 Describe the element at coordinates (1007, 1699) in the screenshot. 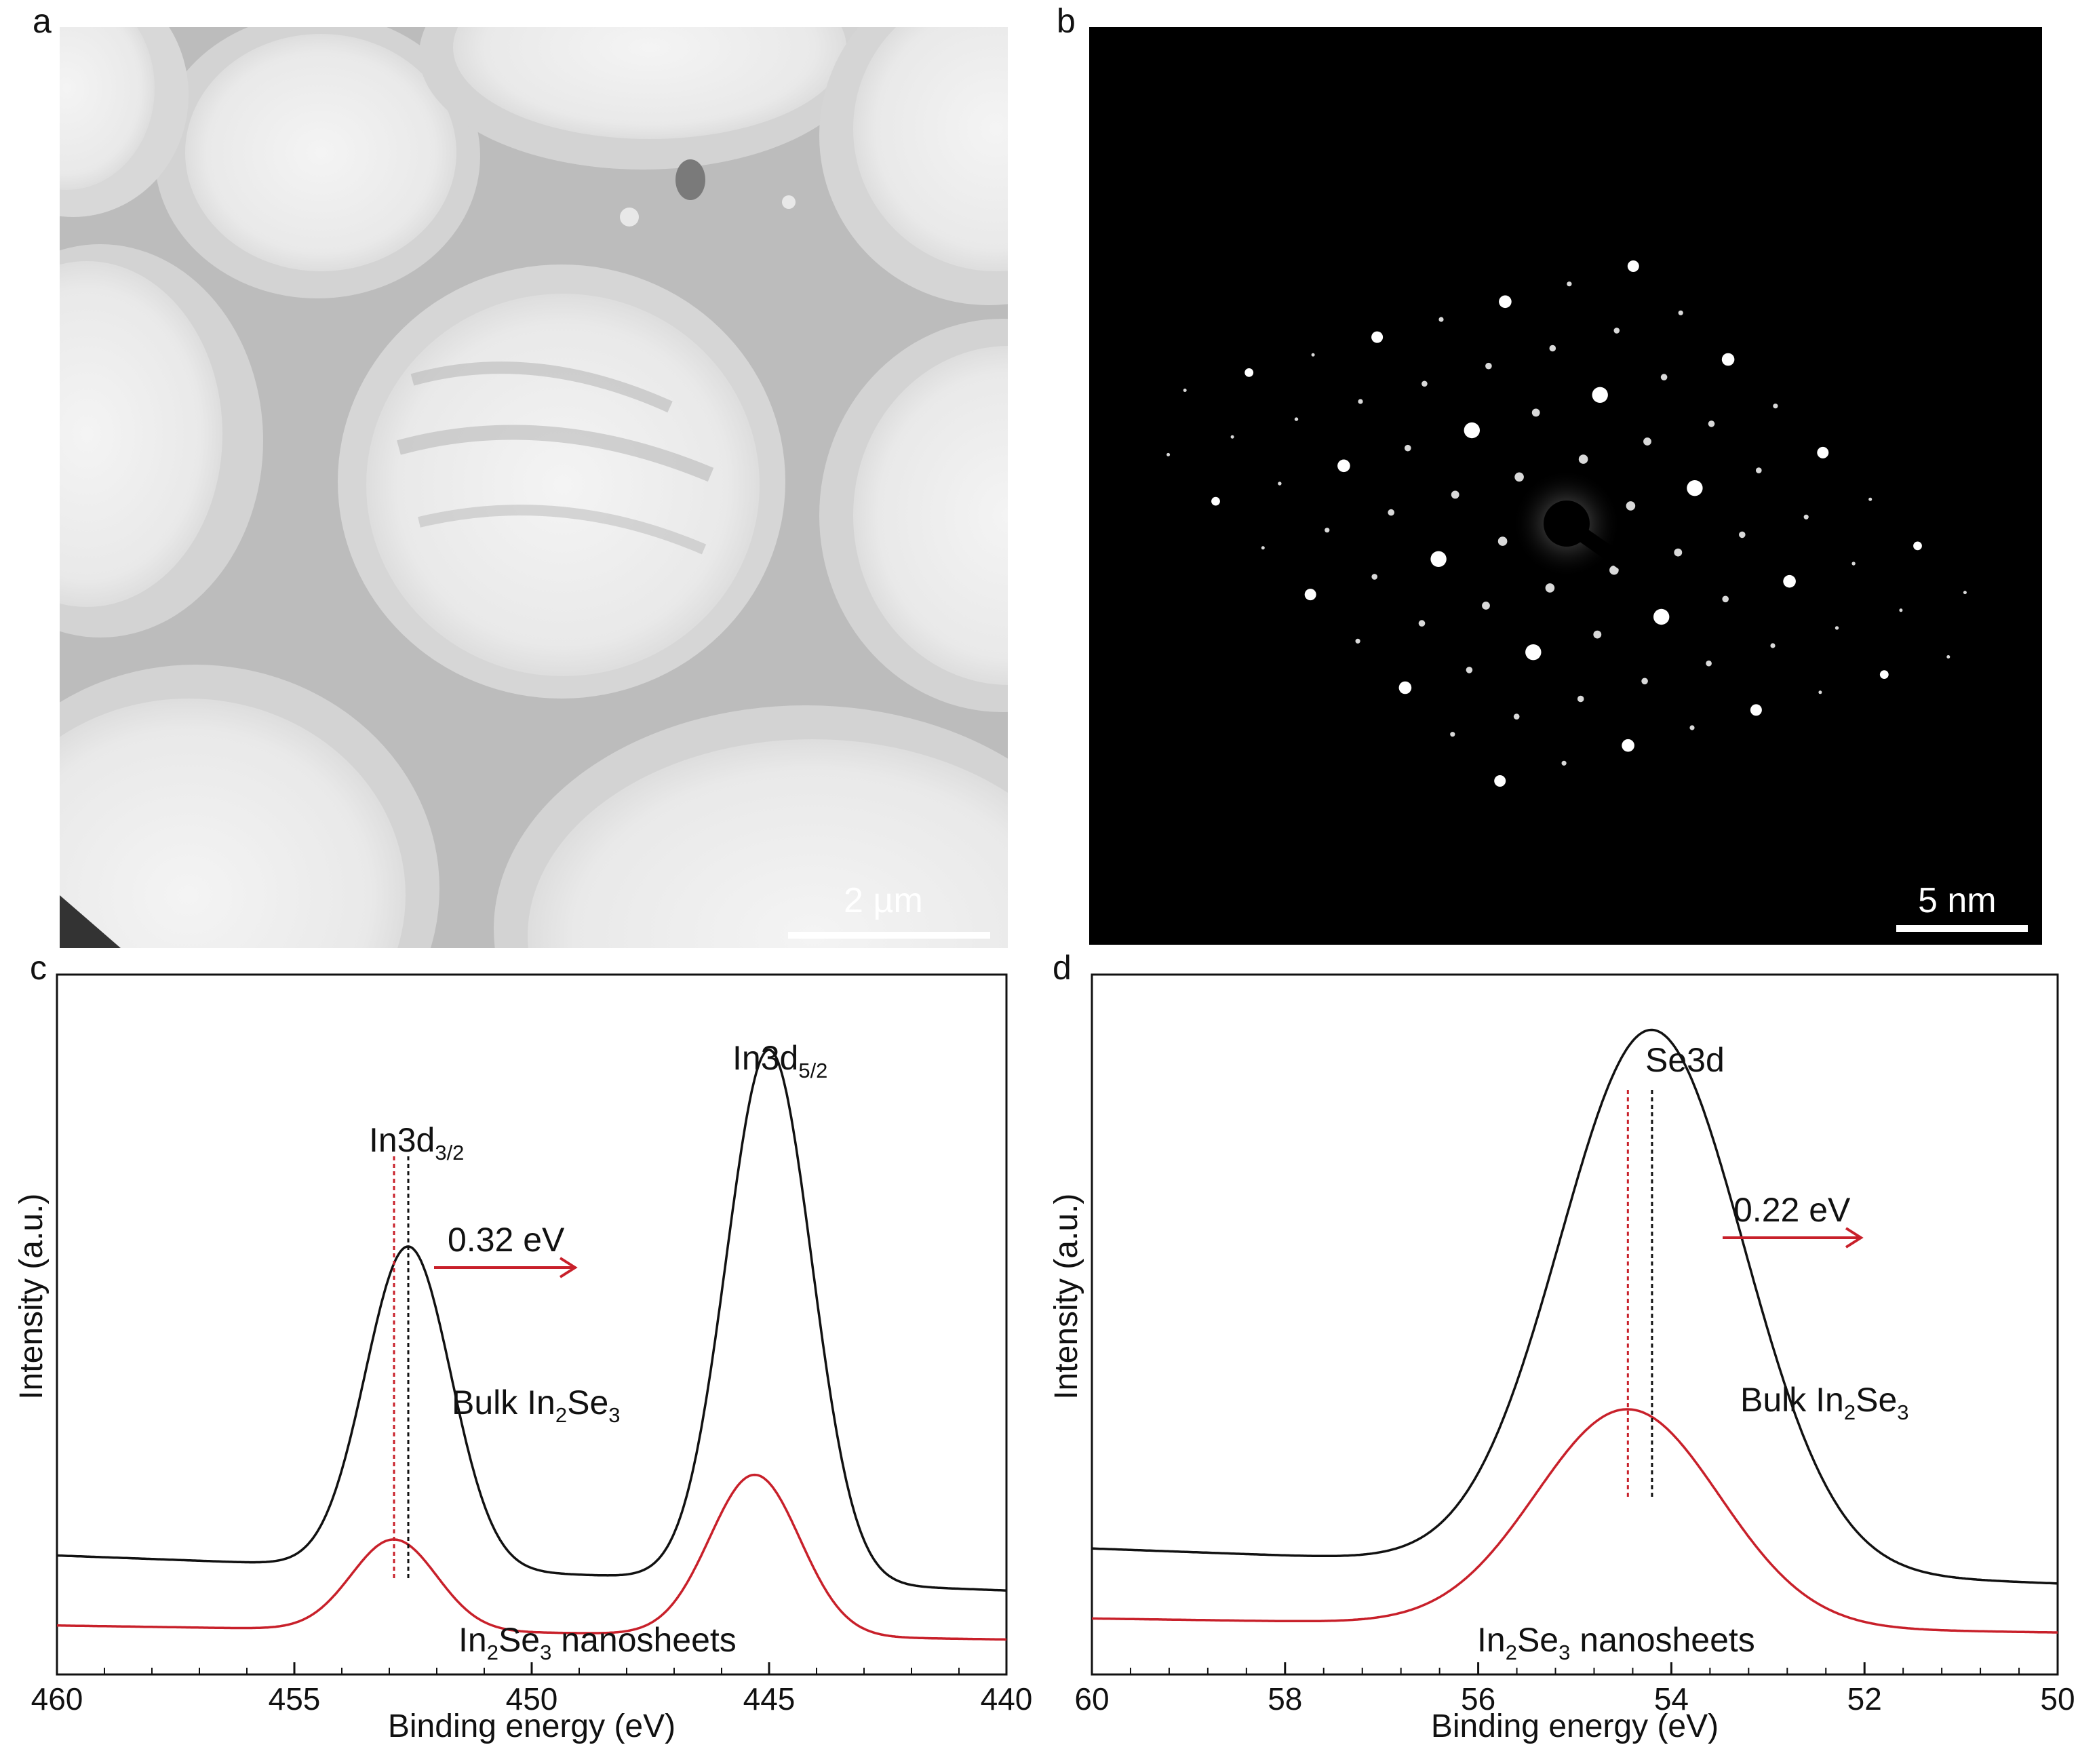

I see `x-tick-label: 440` at that location.